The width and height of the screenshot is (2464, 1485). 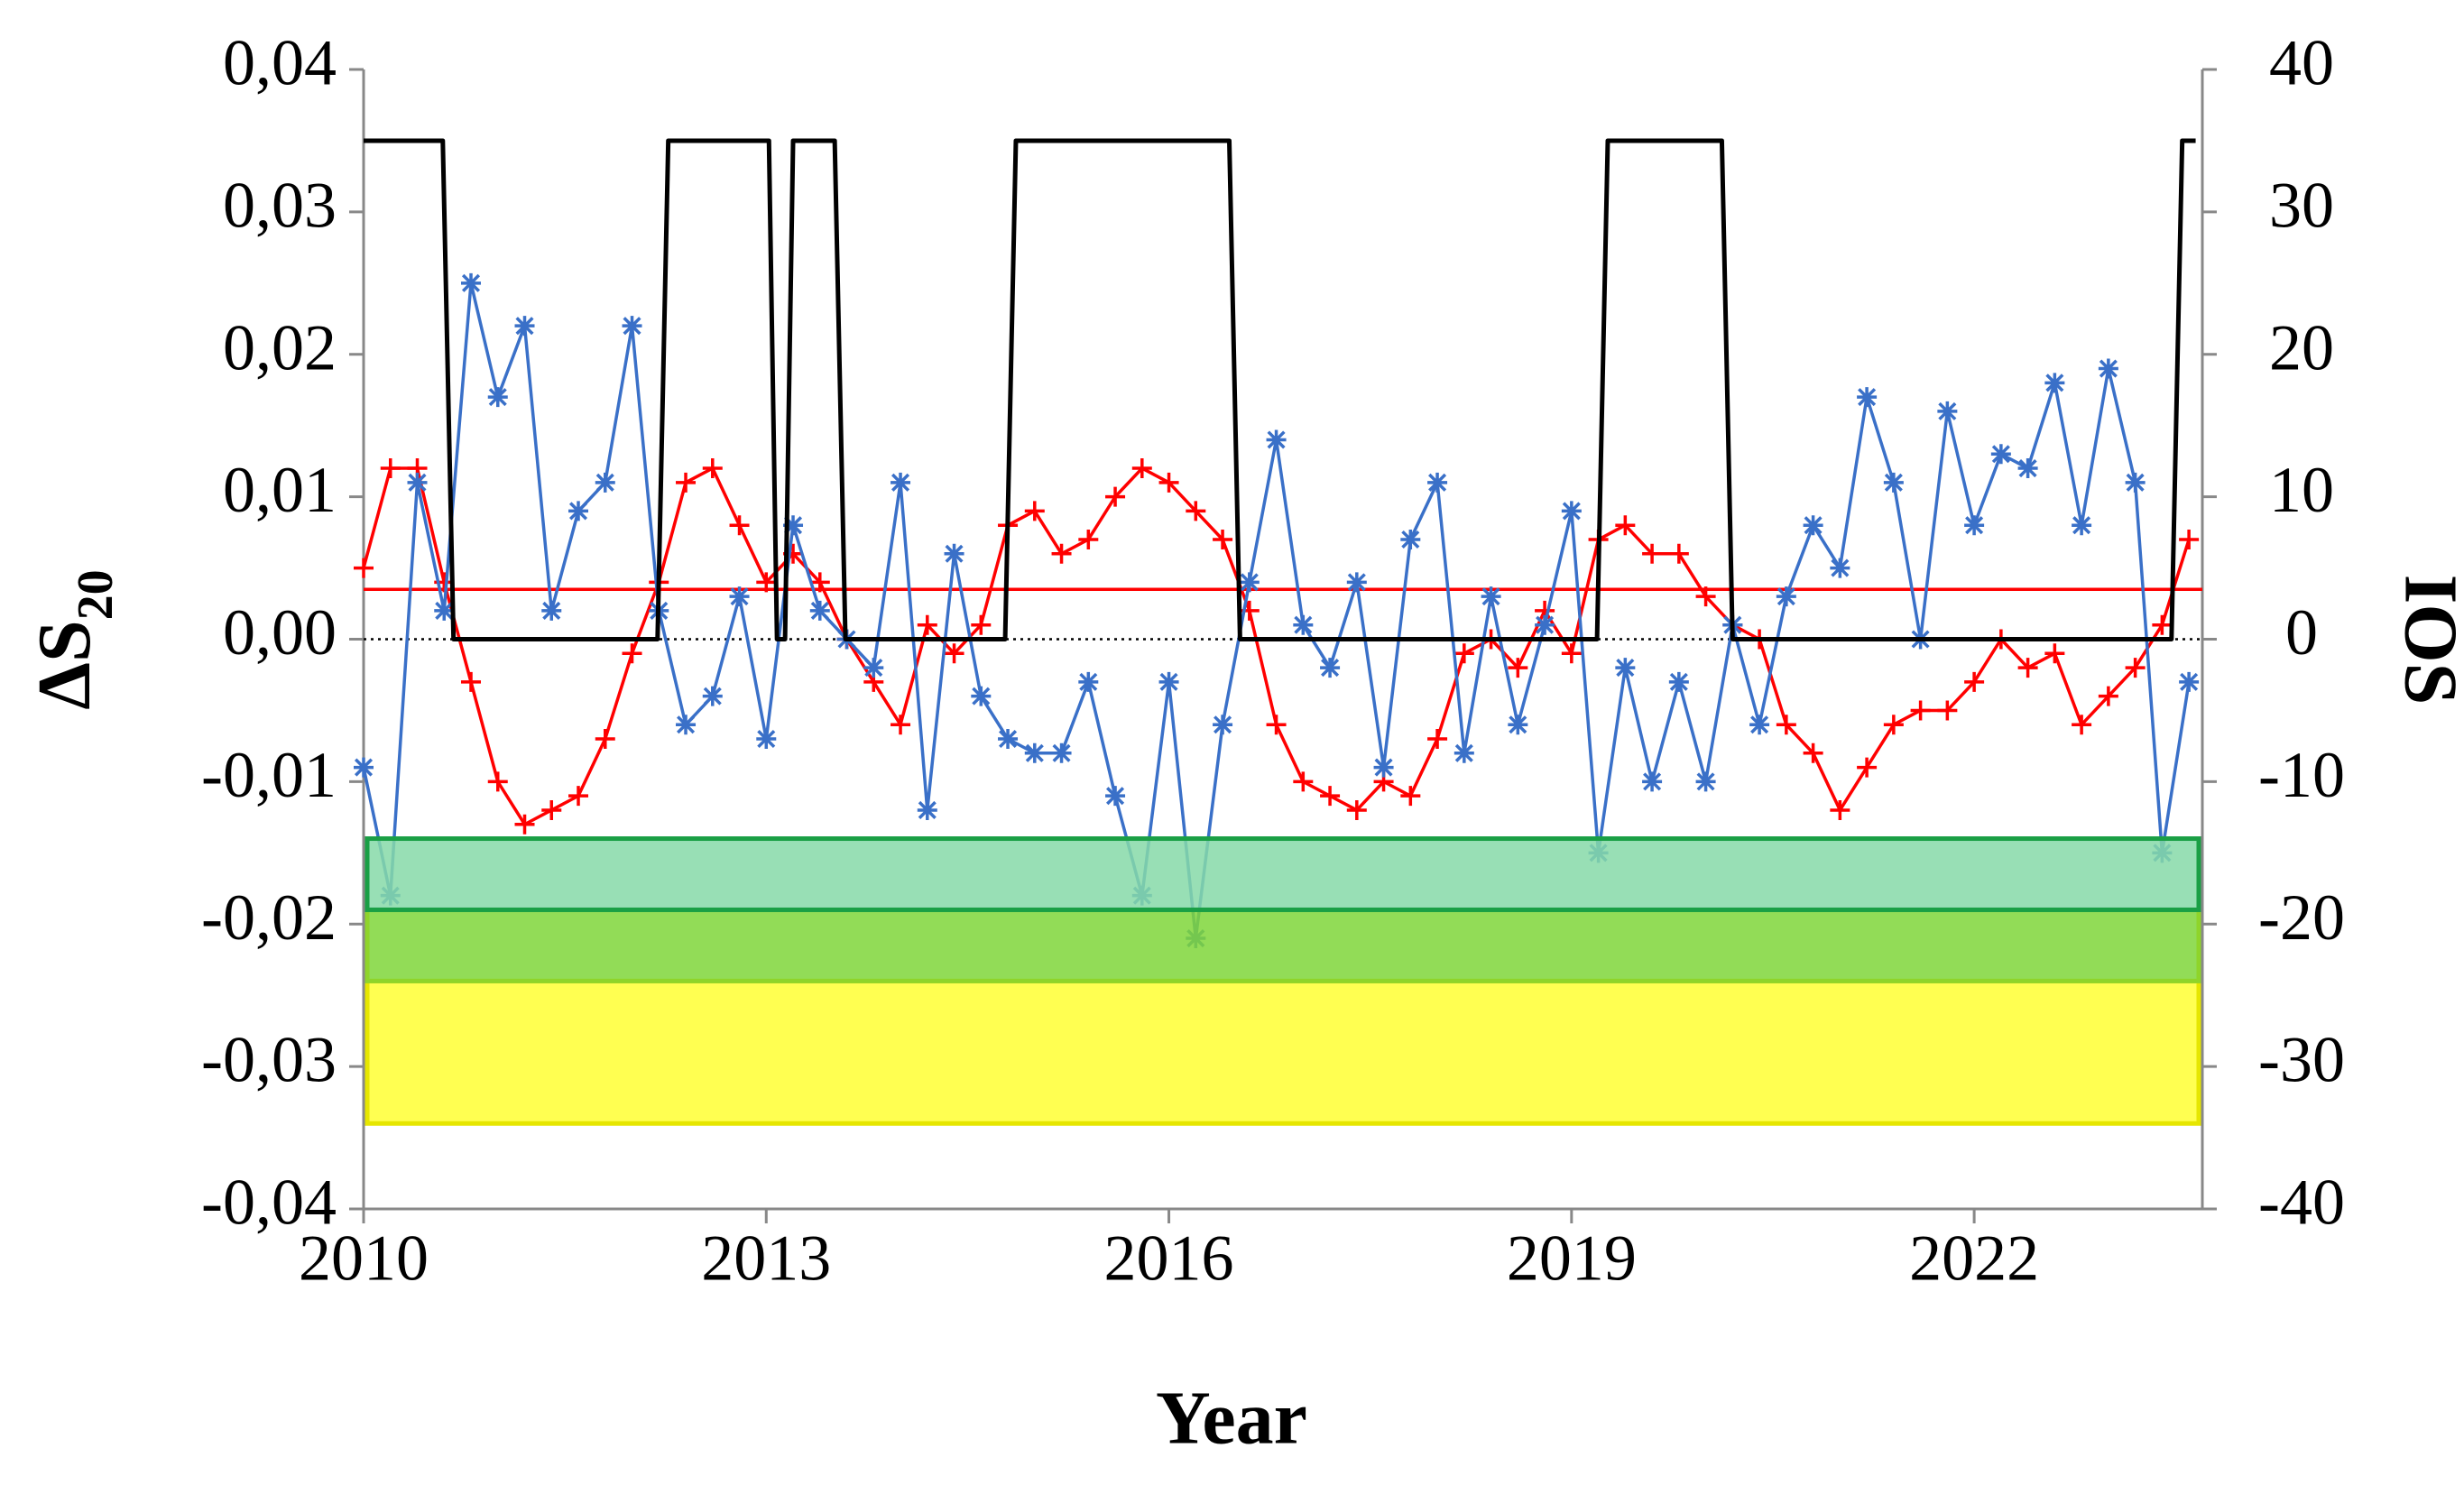 What do you see at coordinates (2301, 63) in the screenshot?
I see `y2-tick-label: 40` at bounding box center [2301, 63].